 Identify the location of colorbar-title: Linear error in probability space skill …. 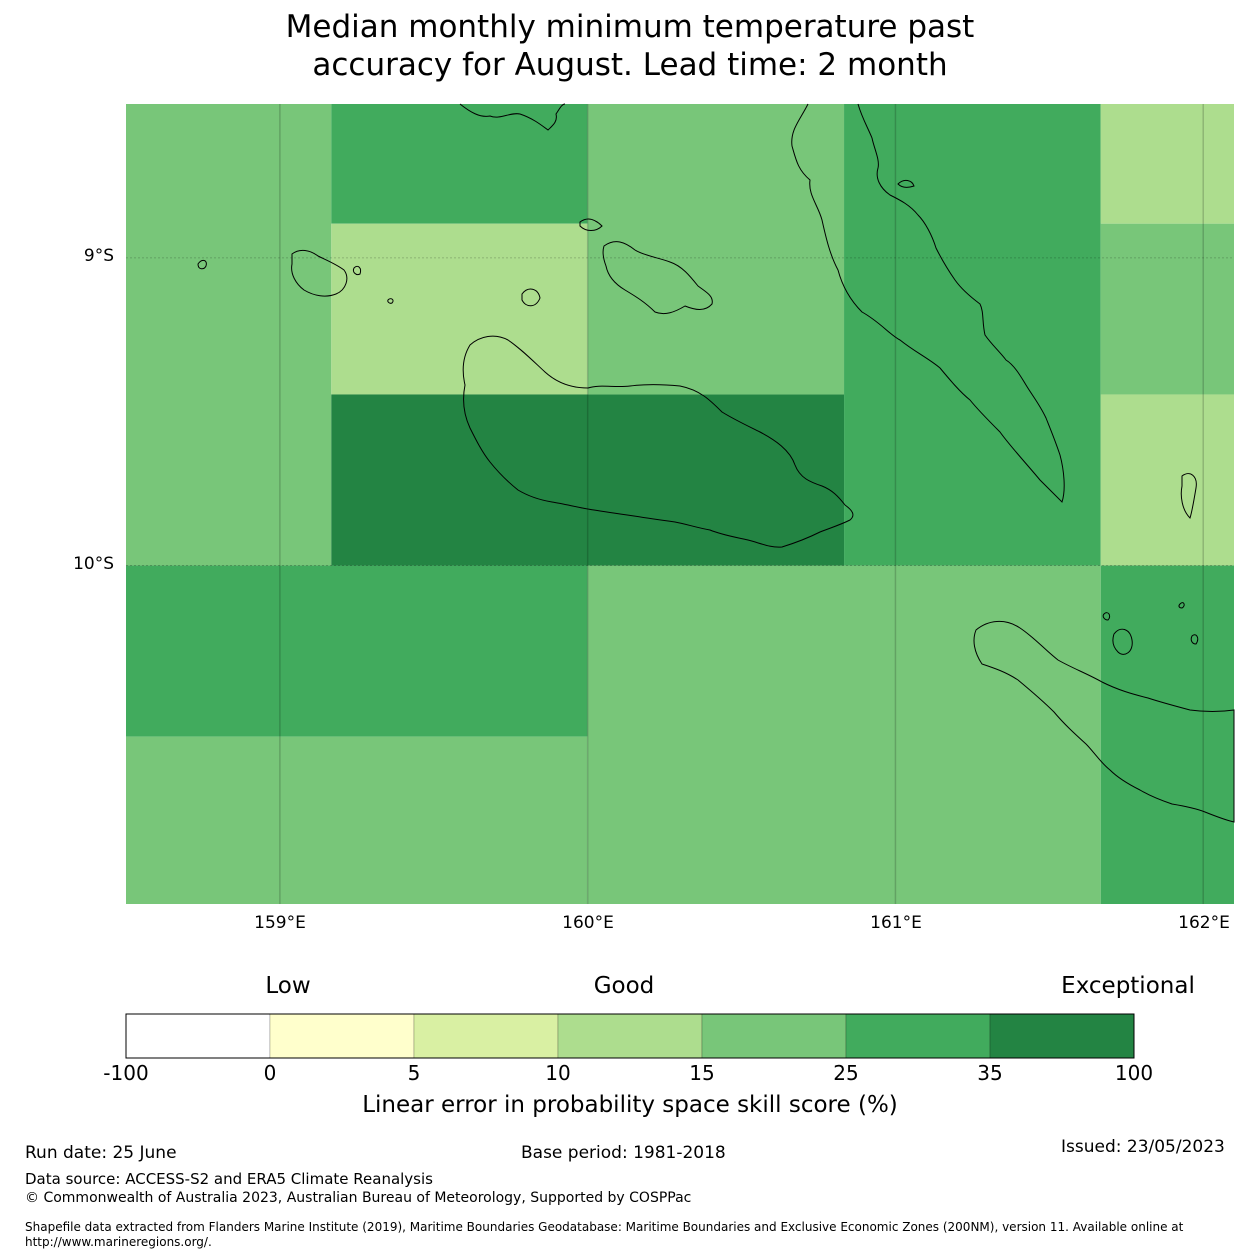
(630, 1105).